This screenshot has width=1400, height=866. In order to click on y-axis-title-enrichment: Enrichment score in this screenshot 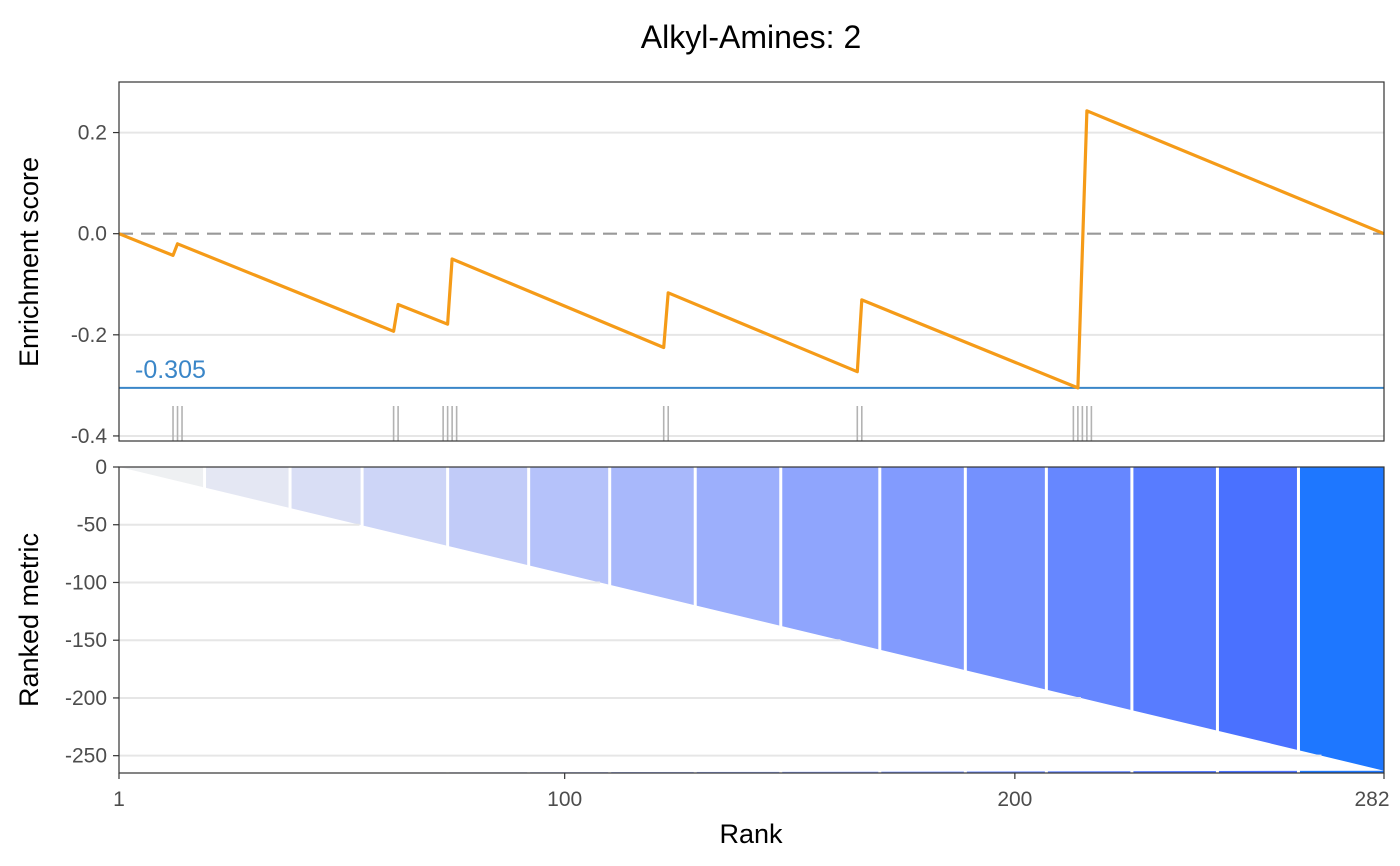, I will do `click(29, 262)`.